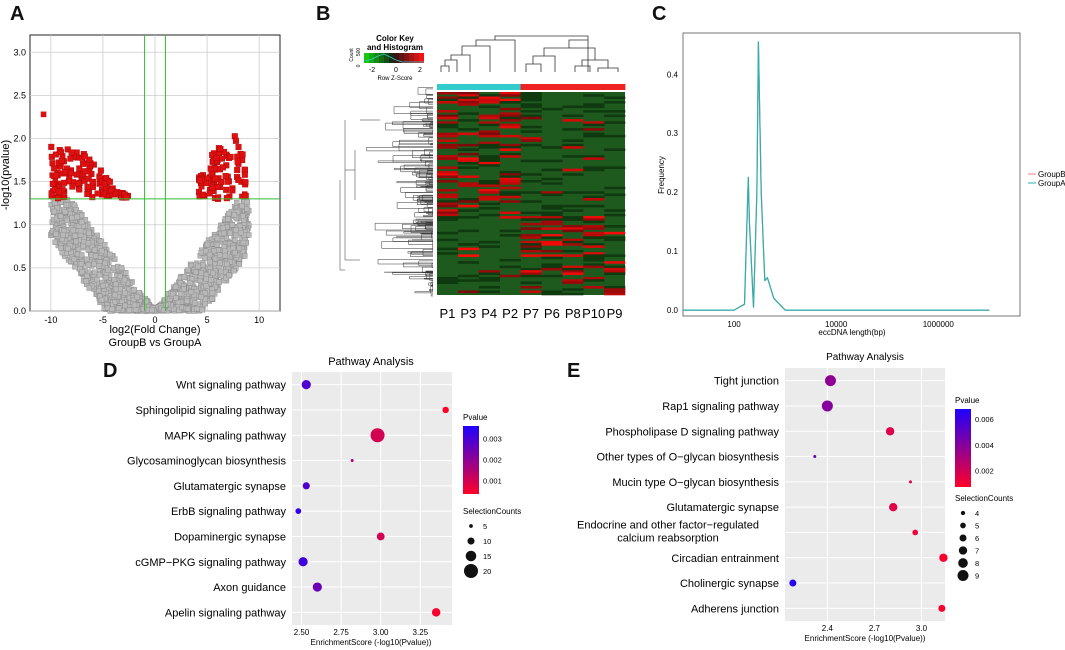 The image size is (1065, 650). What do you see at coordinates (531, 87) in the screenshot?
I see `group-color-bar` at bounding box center [531, 87].